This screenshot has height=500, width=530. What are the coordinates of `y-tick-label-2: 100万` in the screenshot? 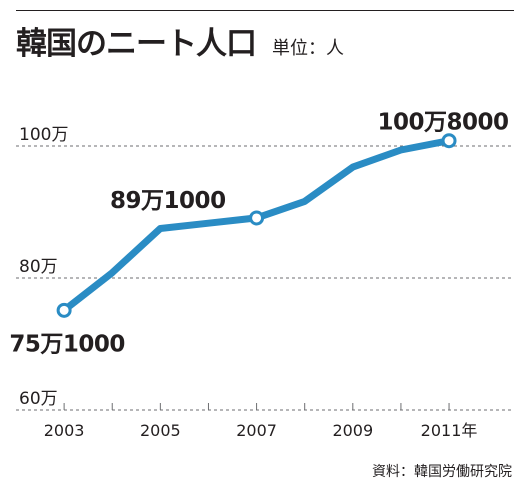 It's located at (43, 135).